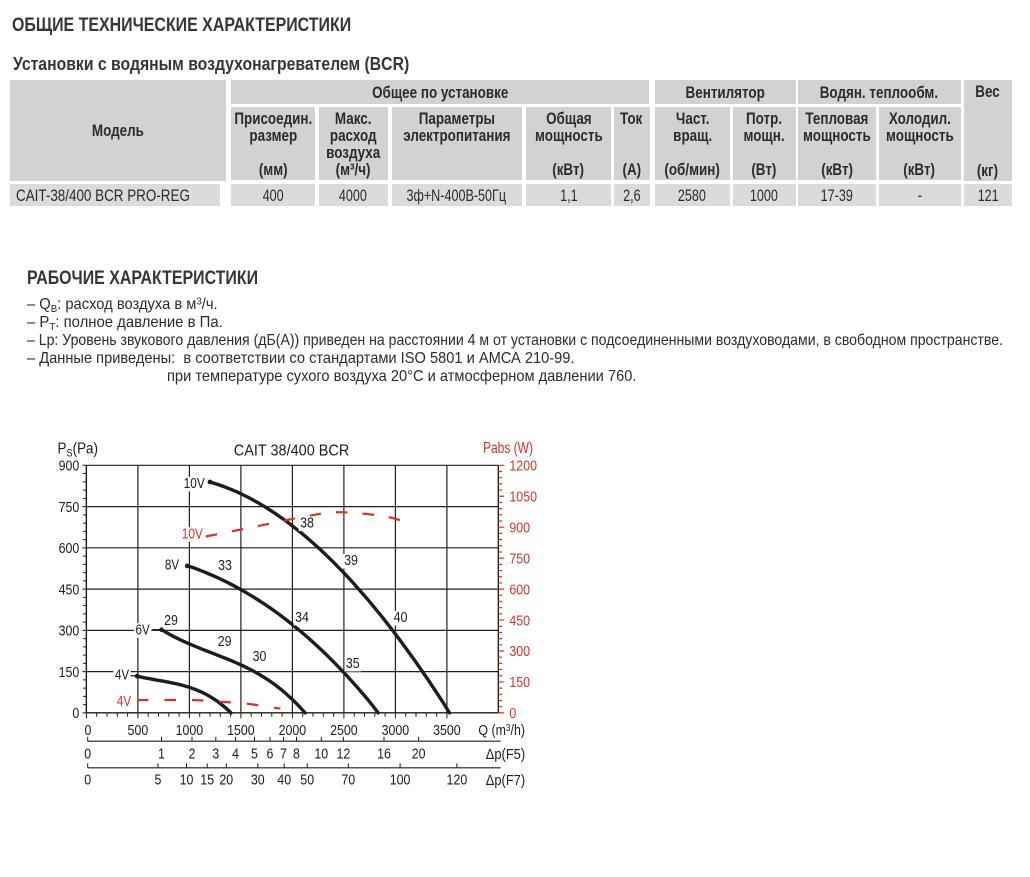  What do you see at coordinates (138, 731) in the screenshot?
I see `svg-text: 500` at bounding box center [138, 731].